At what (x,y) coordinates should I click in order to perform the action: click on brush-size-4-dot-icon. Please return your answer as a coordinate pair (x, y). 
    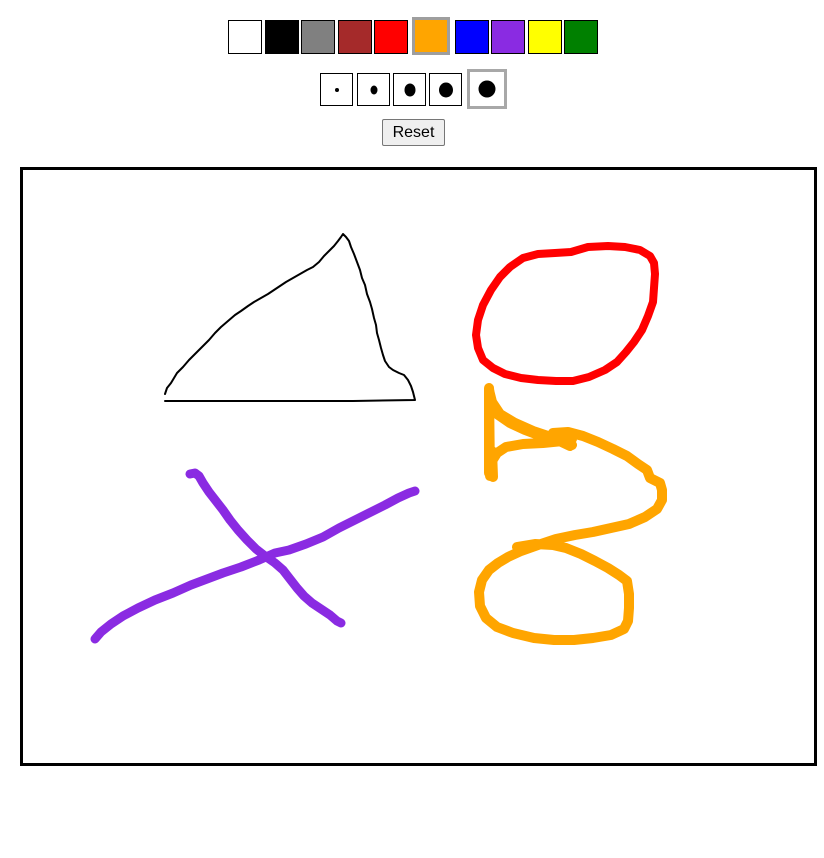
    Looking at the image, I should click on (445, 89).